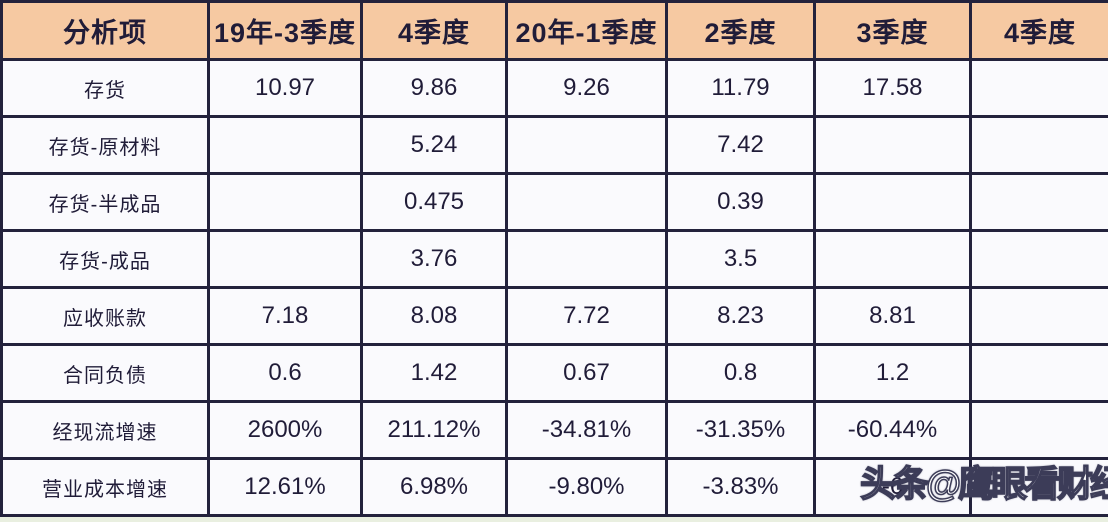 The height and width of the screenshot is (522, 1108). I want to click on table-row: 合同负债 0.6 1.42 0.67 0.8 1.2, so click(554, 373).